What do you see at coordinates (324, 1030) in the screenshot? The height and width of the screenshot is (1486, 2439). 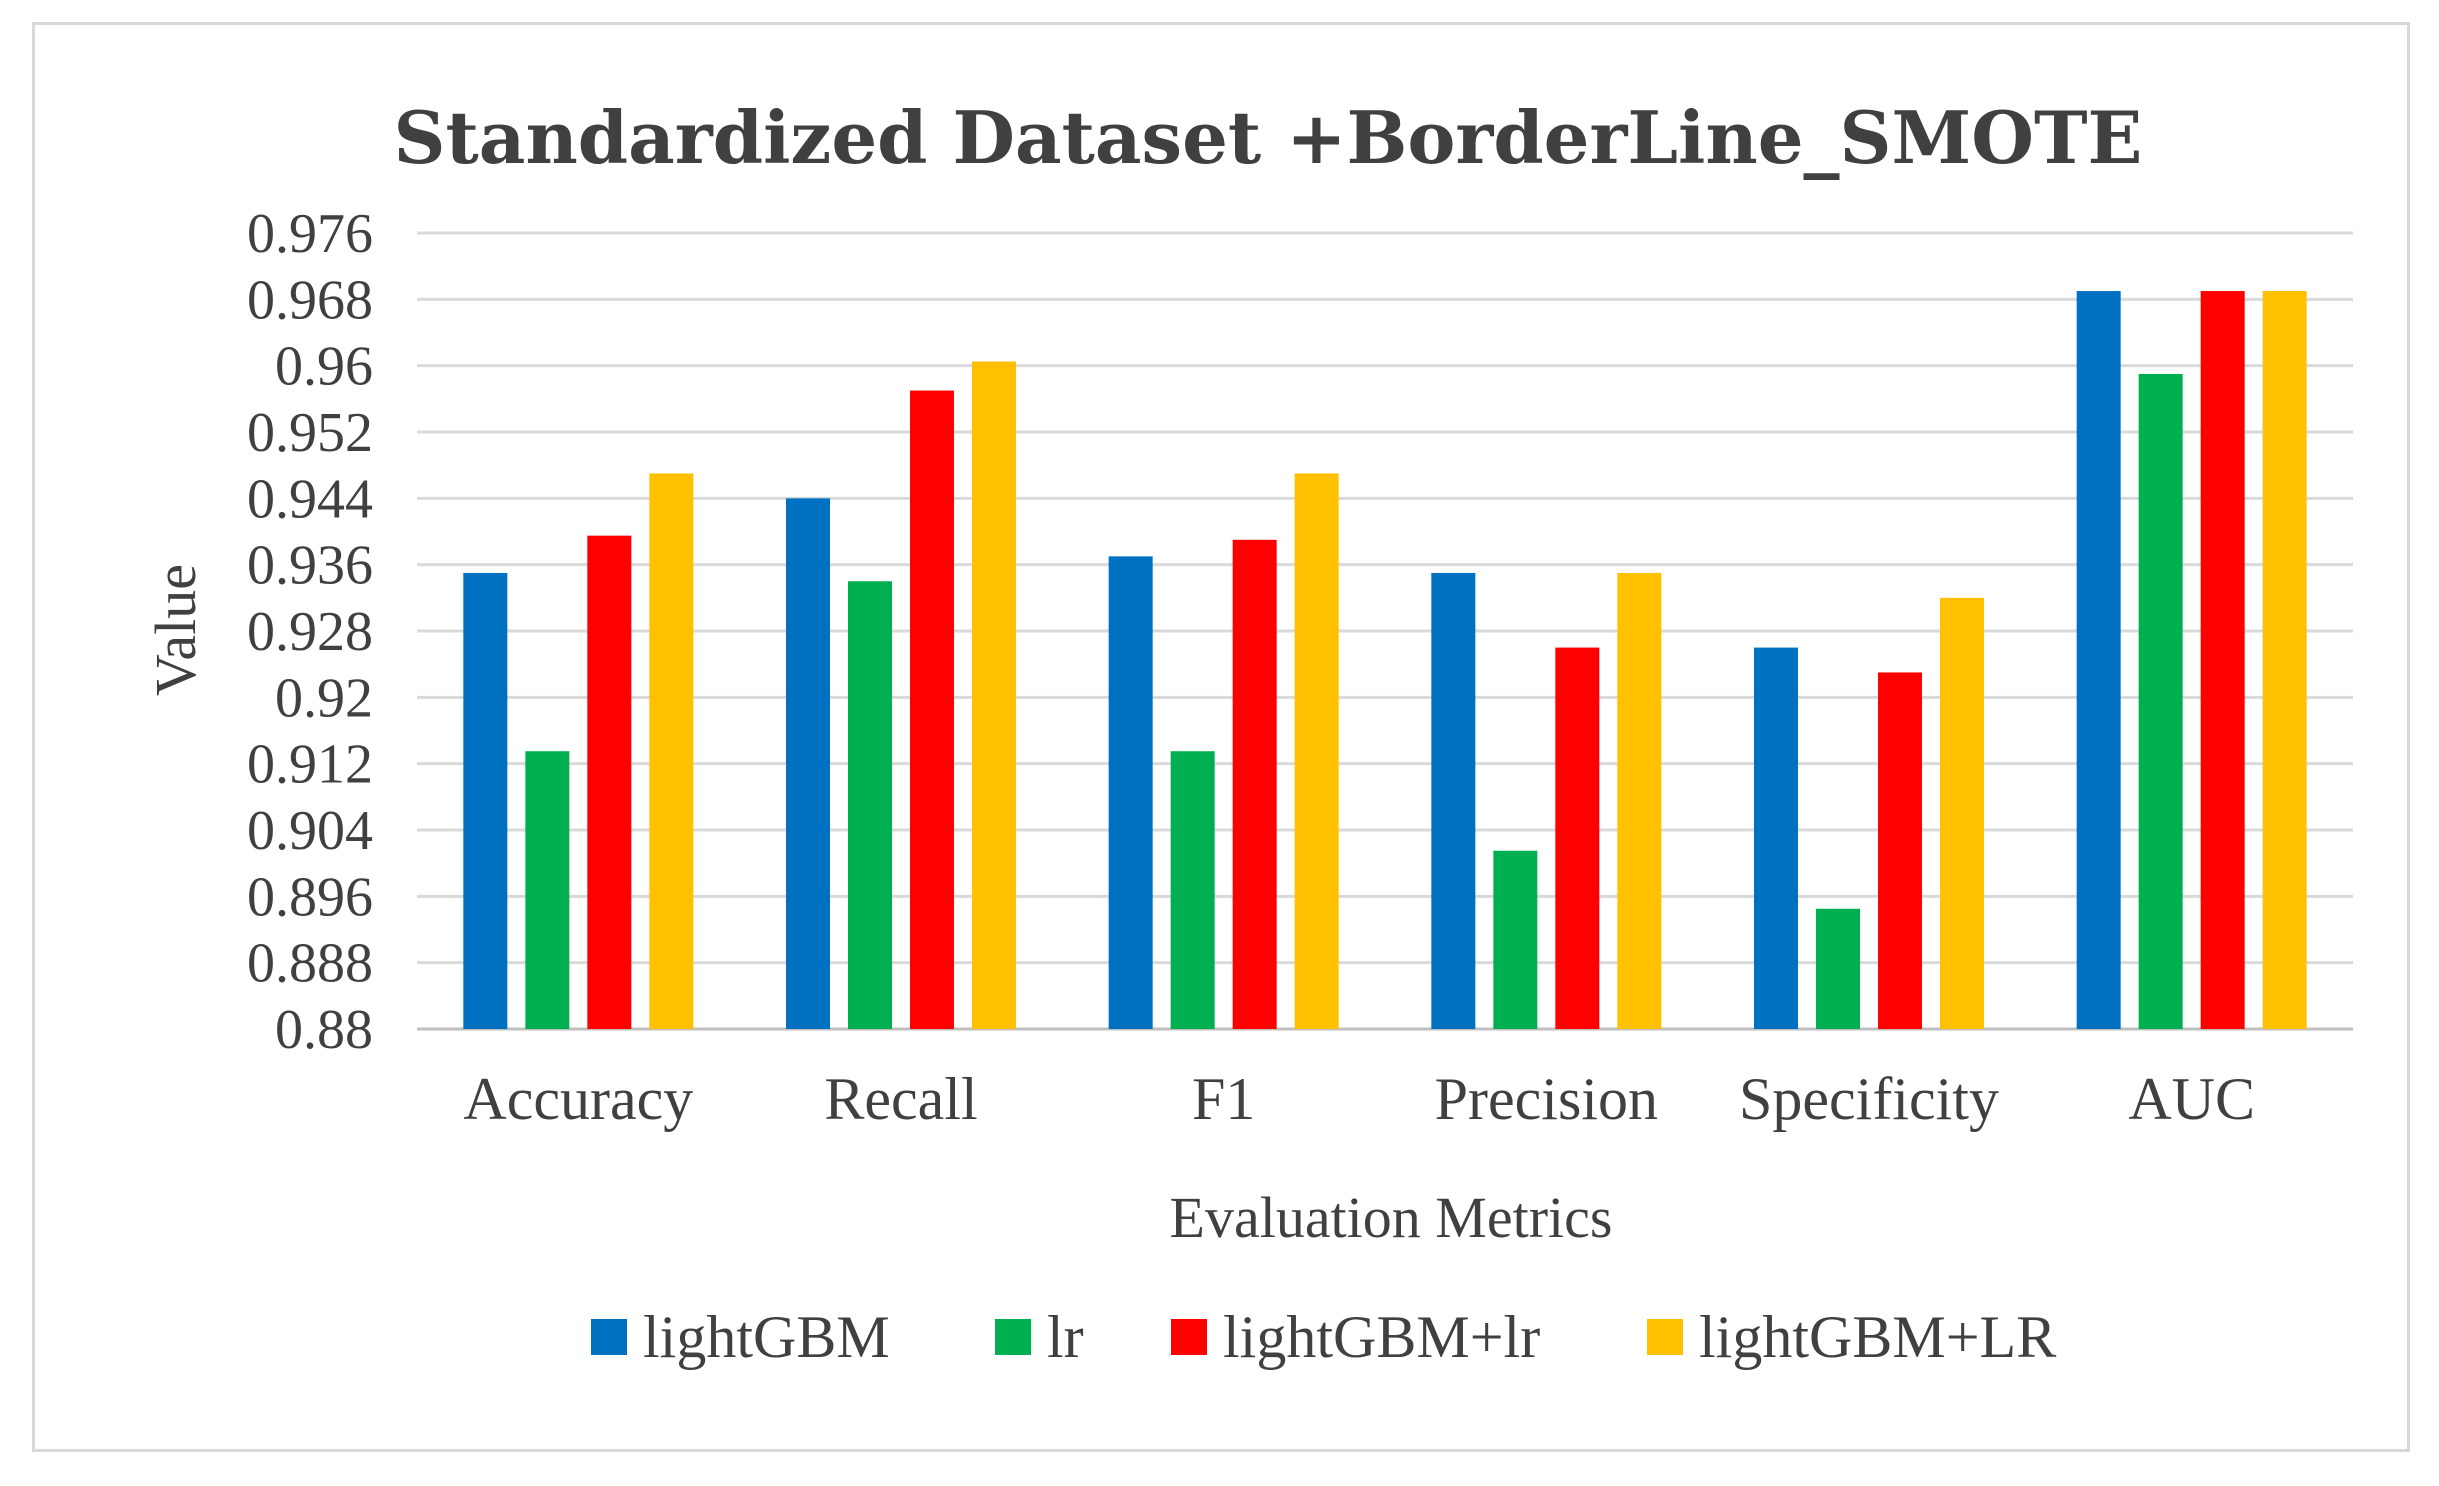 I see `y-tick-label: 0.88` at bounding box center [324, 1030].